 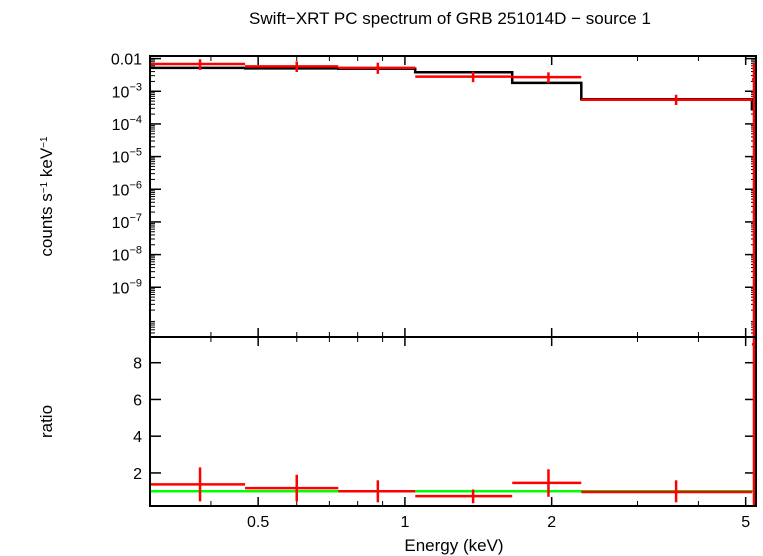 I want to click on y-tick-label: 10⁻⁸, so click(x=127, y=255).